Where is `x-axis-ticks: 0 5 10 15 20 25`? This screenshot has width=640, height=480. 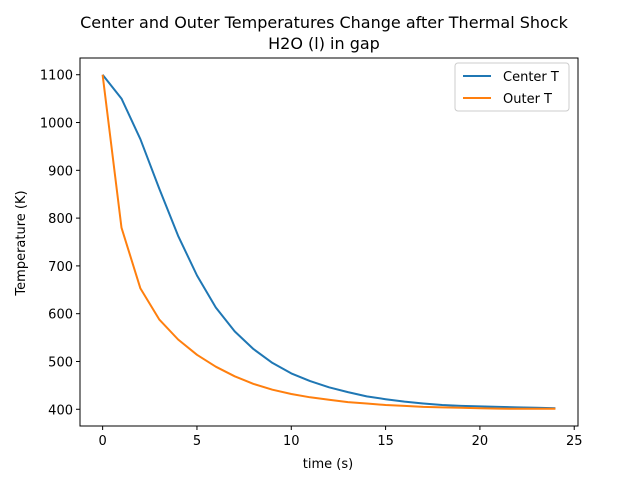
x-axis-ticks: 0 5 10 15 20 25 is located at coordinates (340, 437).